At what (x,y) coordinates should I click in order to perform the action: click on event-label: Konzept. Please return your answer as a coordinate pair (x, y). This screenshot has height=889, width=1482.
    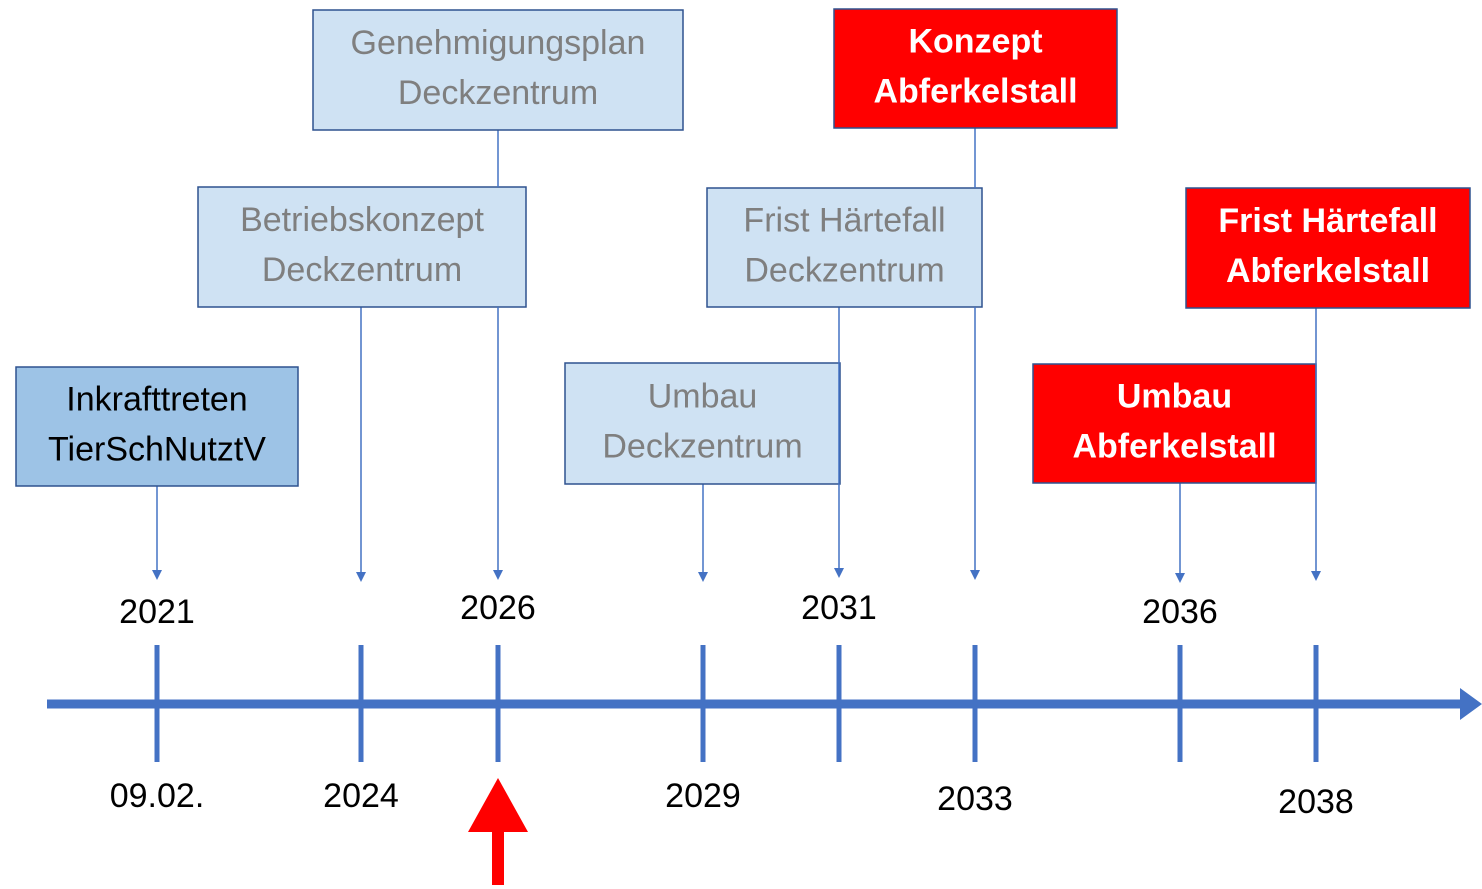
    Looking at the image, I should click on (975, 41).